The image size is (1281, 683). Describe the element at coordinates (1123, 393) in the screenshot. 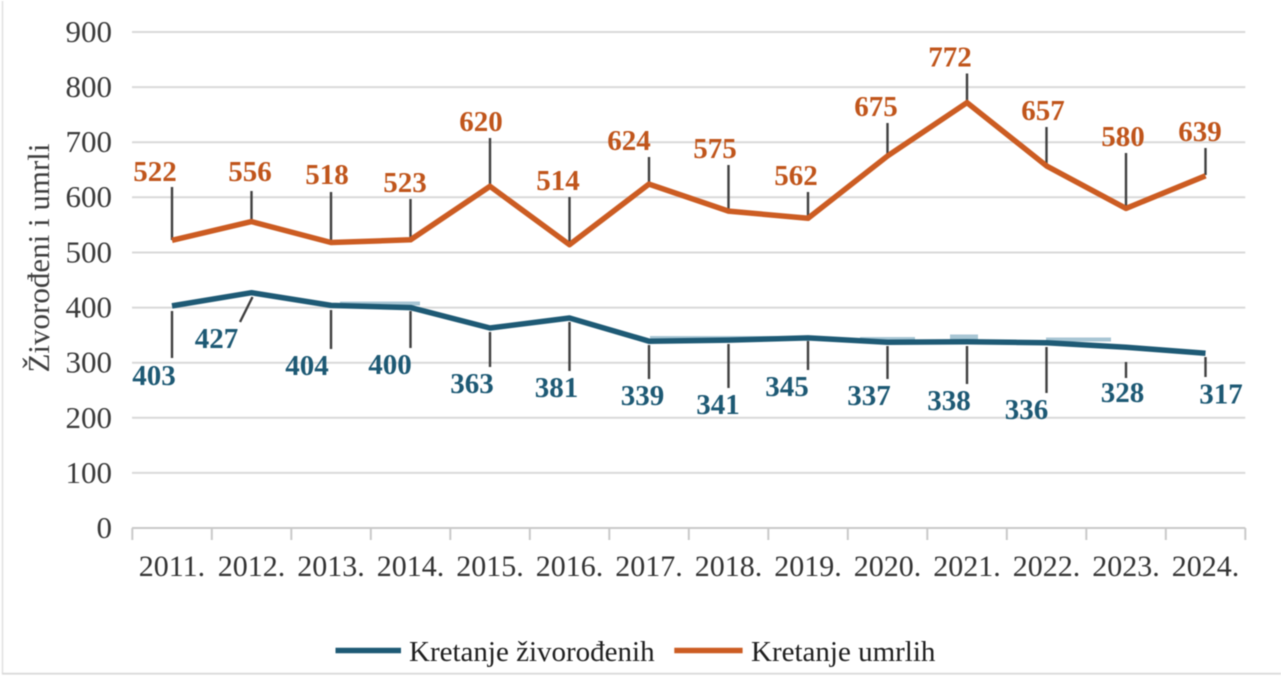

I see `svg-text: 328` at that location.